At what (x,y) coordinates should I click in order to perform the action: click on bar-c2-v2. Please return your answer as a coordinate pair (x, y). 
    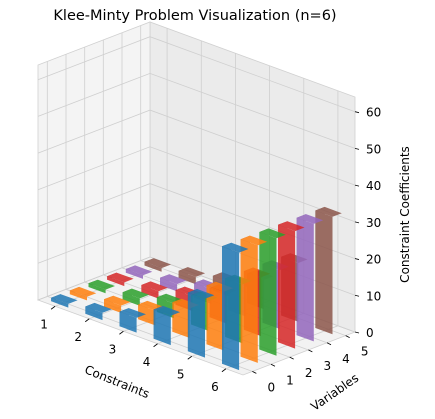
    Looking at the image, I should click on (136, 297).